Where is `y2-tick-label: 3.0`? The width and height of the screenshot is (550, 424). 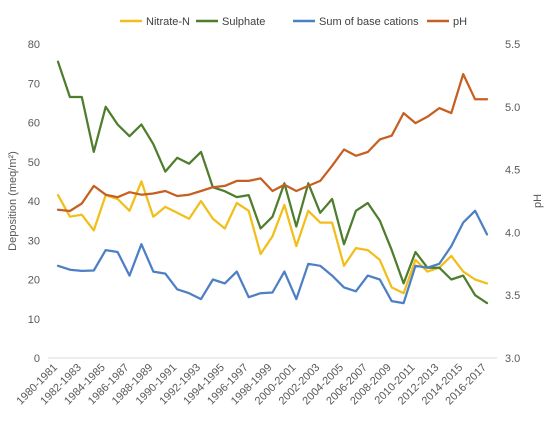 y2-tick-label: 3.0 is located at coordinates (512, 359).